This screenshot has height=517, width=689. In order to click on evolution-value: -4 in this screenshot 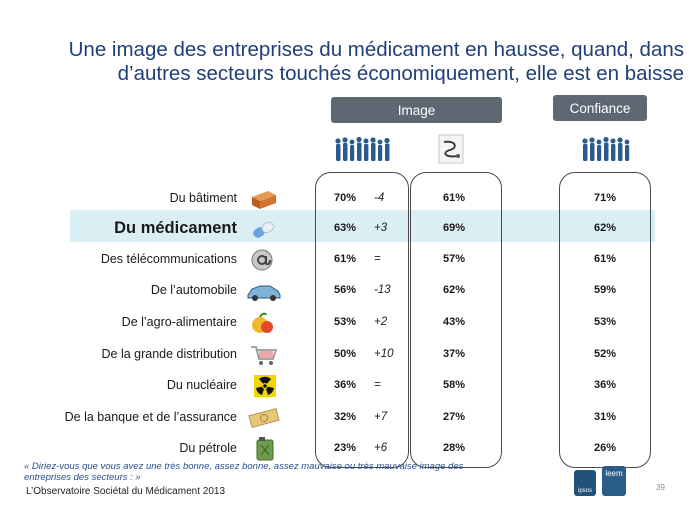, I will do `click(379, 198)`.